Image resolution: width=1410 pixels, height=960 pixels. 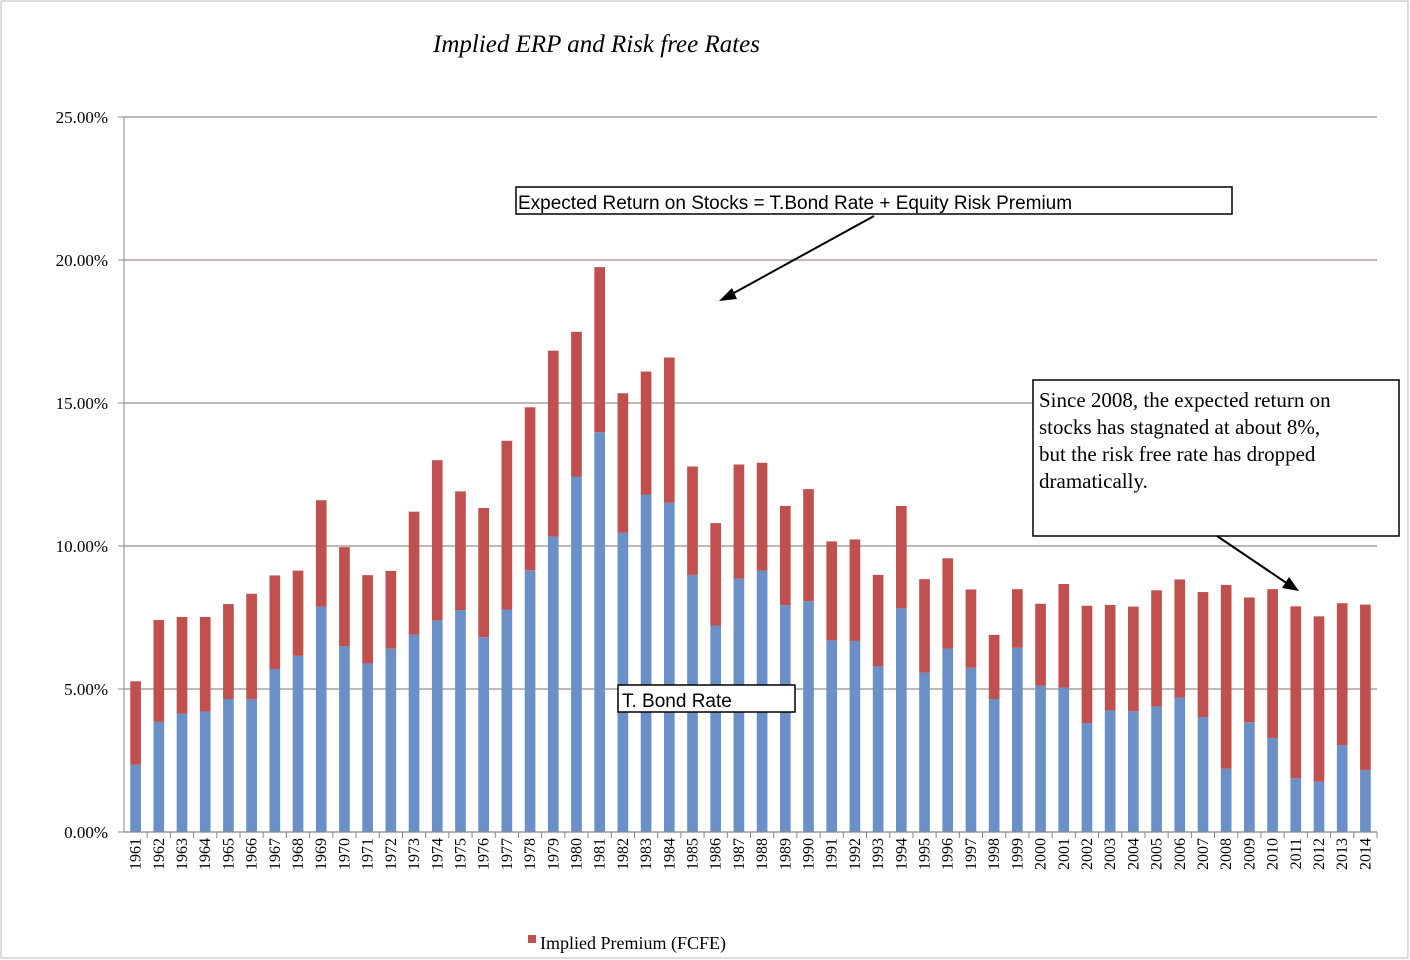 What do you see at coordinates (275, 622) in the screenshot?
I see `bar-premium-1967` at bounding box center [275, 622].